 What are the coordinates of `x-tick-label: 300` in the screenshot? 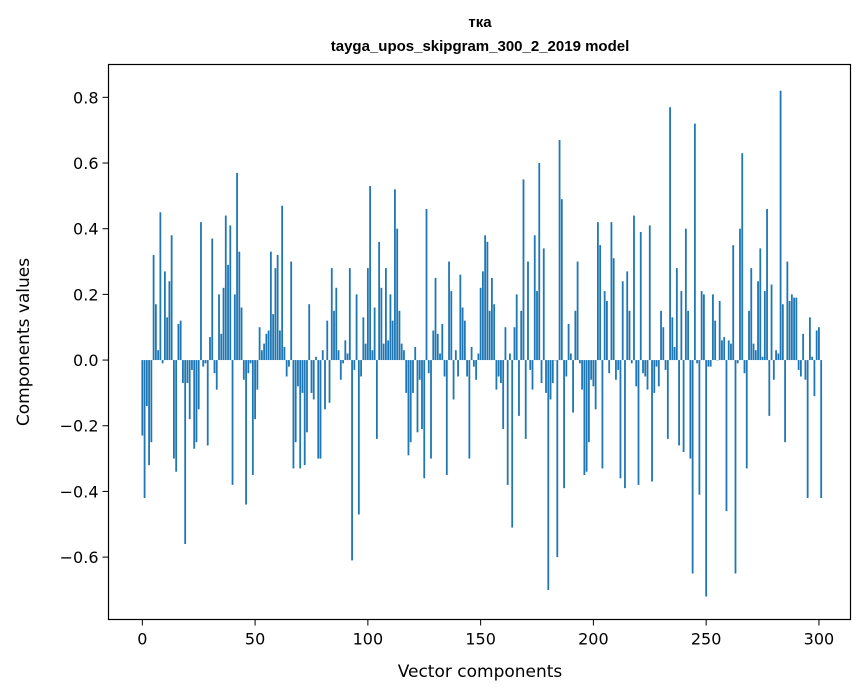 It's located at (819, 639).